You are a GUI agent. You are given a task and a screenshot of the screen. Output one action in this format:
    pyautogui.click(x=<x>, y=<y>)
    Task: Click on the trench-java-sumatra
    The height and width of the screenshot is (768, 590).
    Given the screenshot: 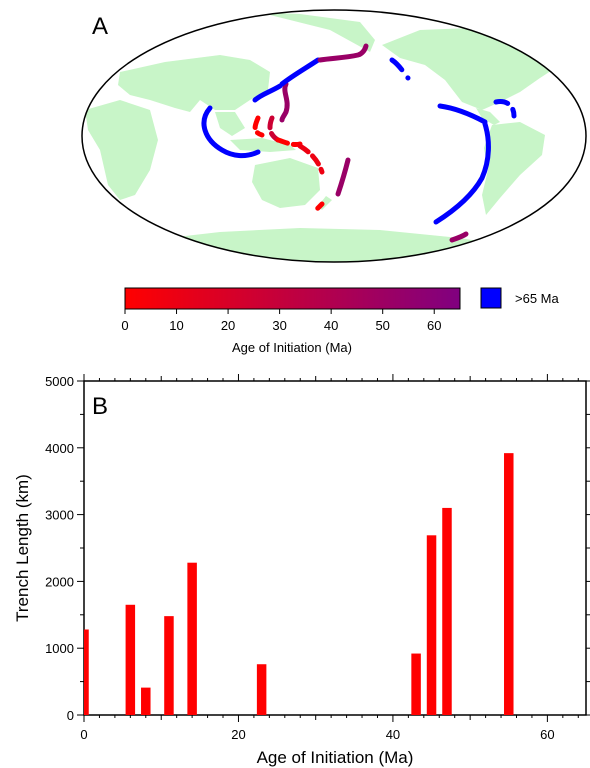 What is the action you would take?
    pyautogui.click(x=231, y=132)
    